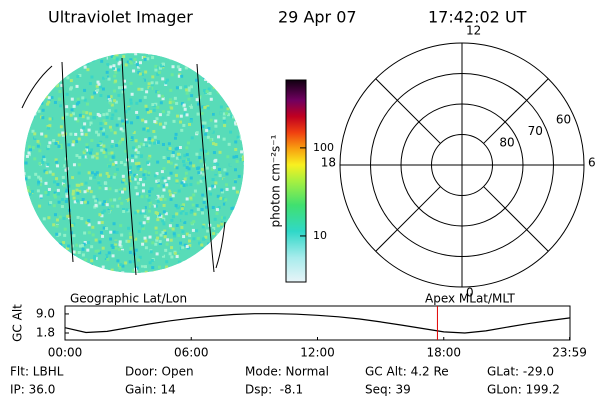 This screenshot has width=600, height=400. I want to click on status-field: Gain: 14, so click(150, 390).